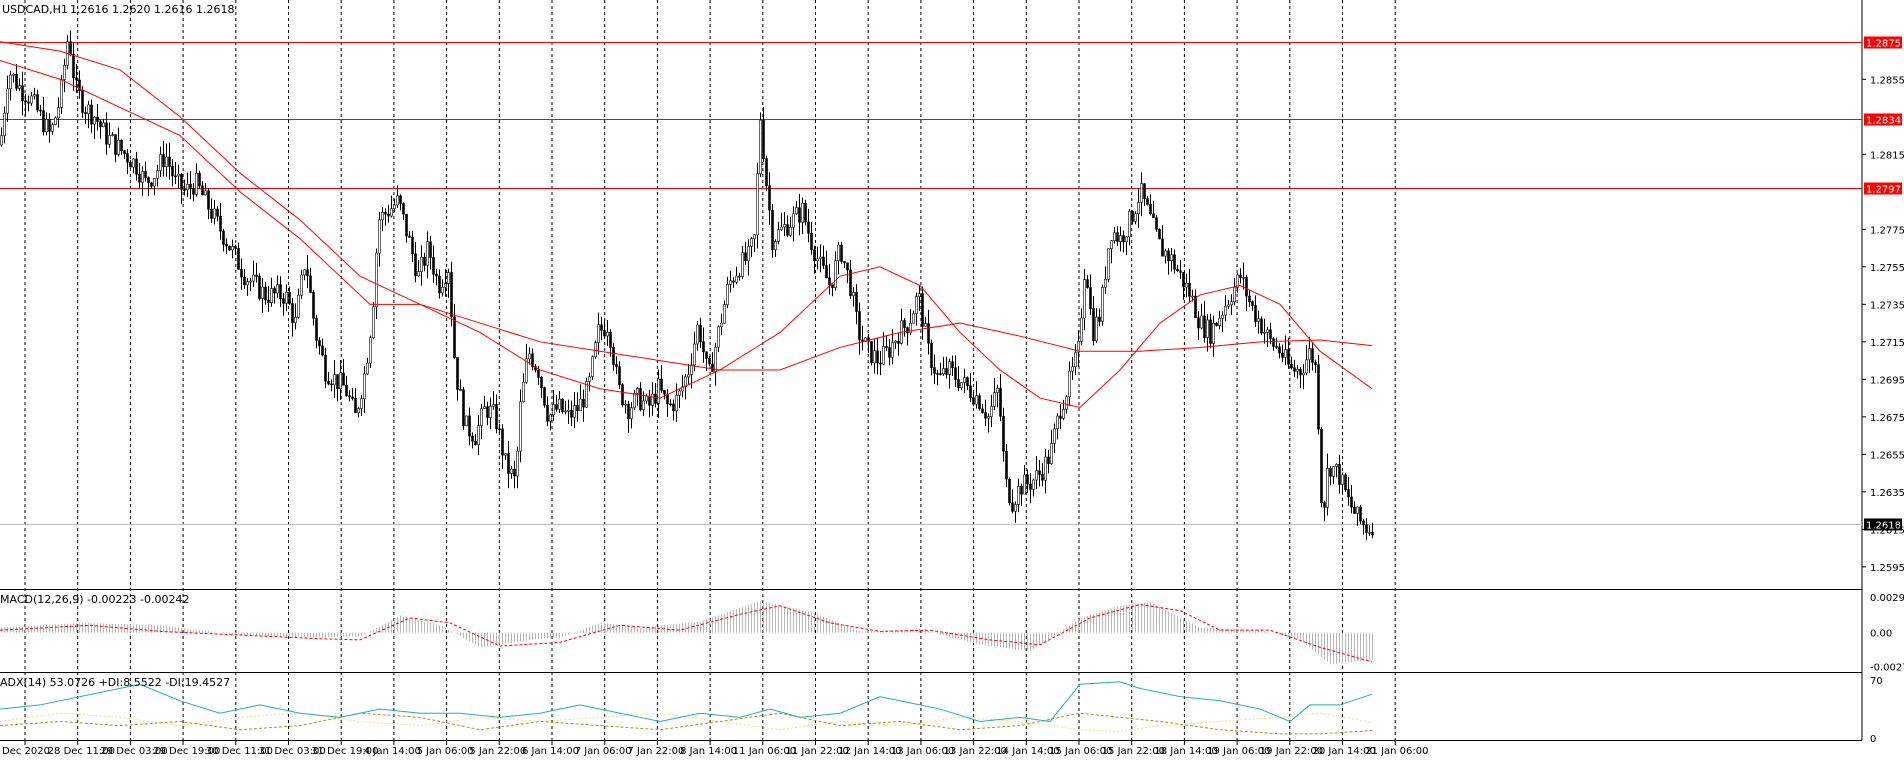 The height and width of the screenshot is (760, 1904). What do you see at coordinates (497, 751) in the screenshot?
I see `time-label: 5 Jan 22:00` at bounding box center [497, 751].